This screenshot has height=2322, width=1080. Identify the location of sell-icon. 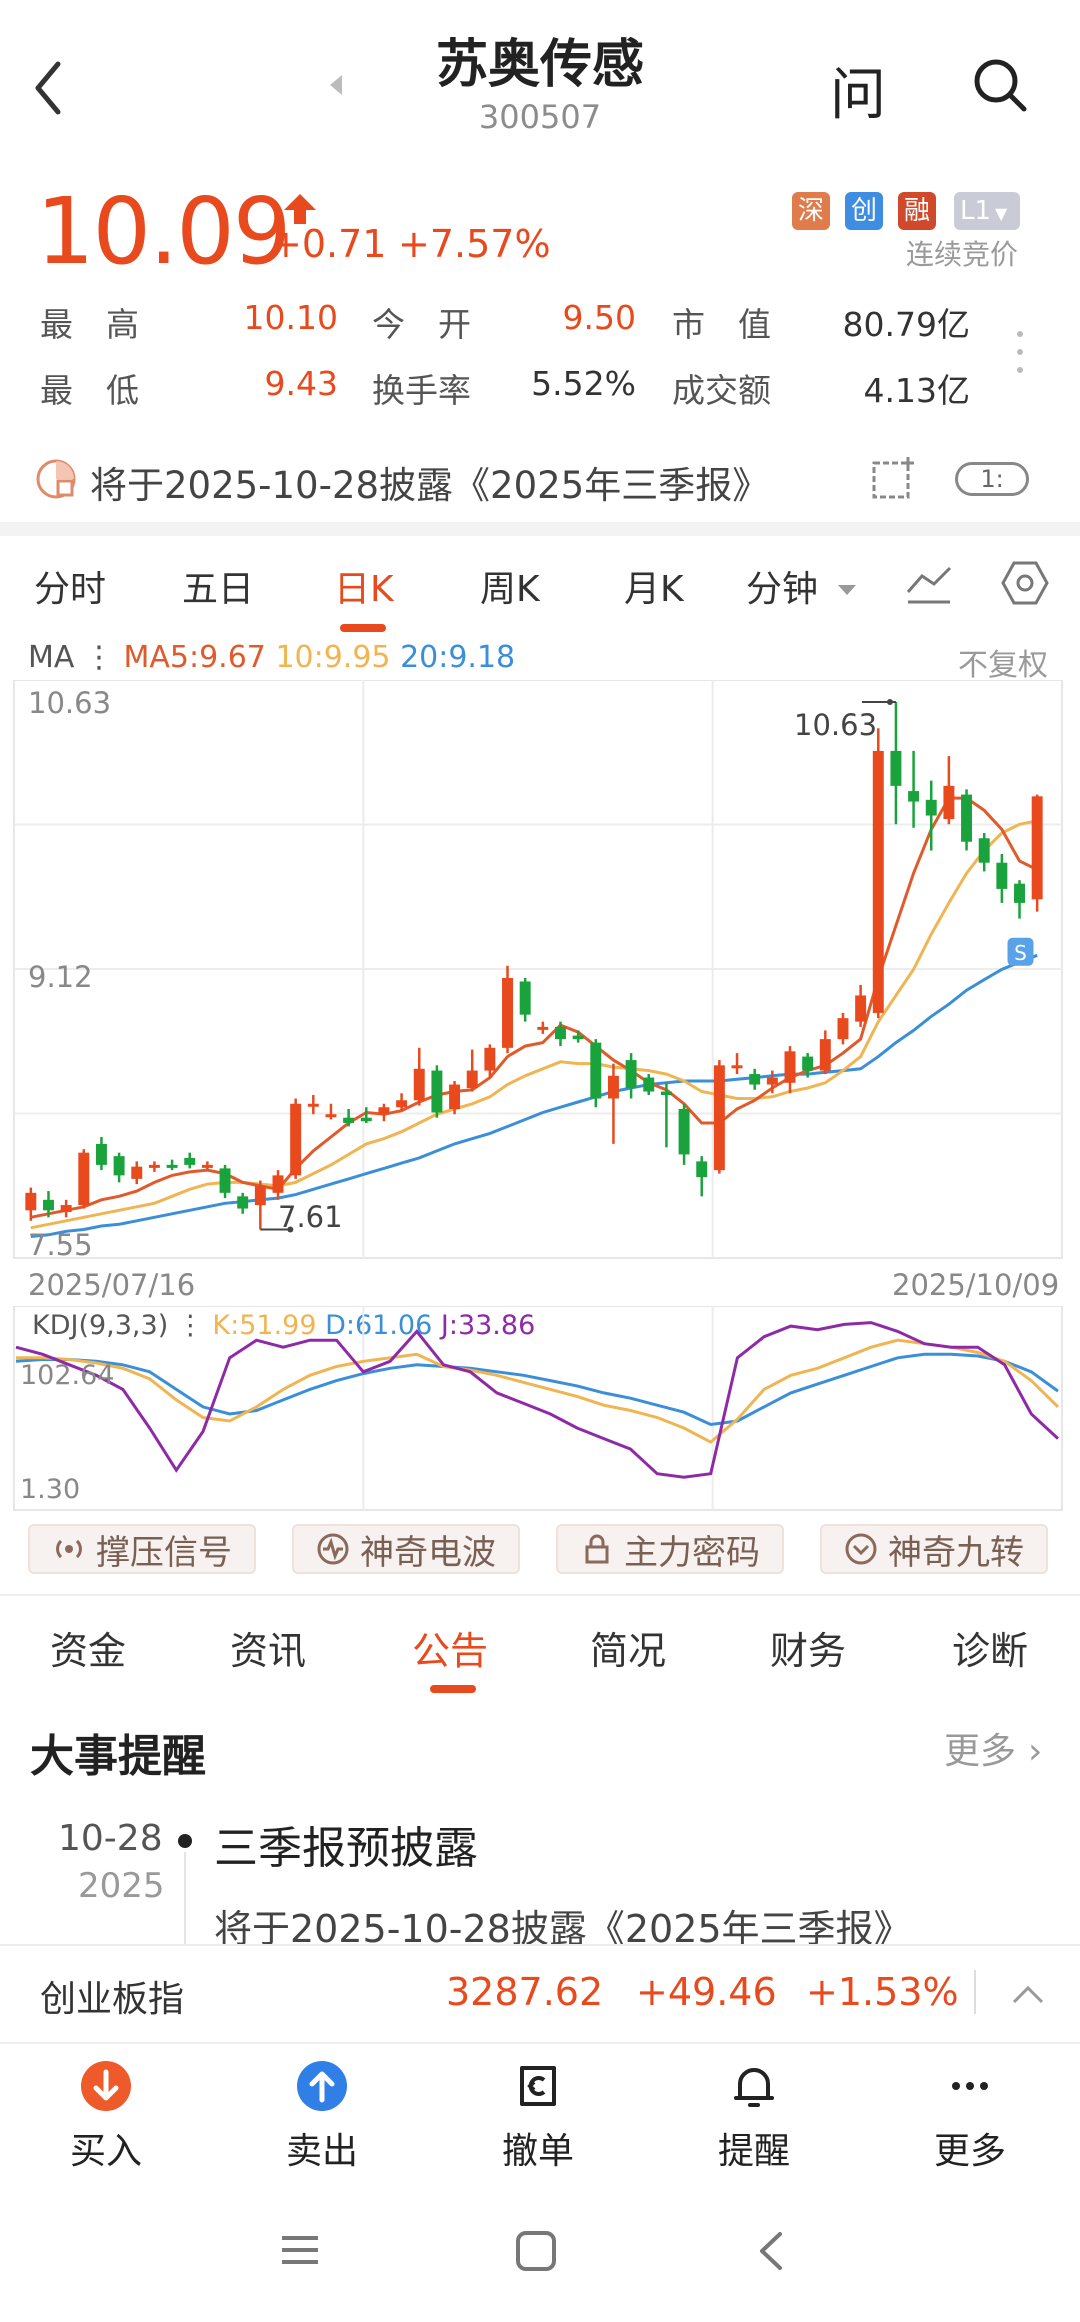
(322, 2086).